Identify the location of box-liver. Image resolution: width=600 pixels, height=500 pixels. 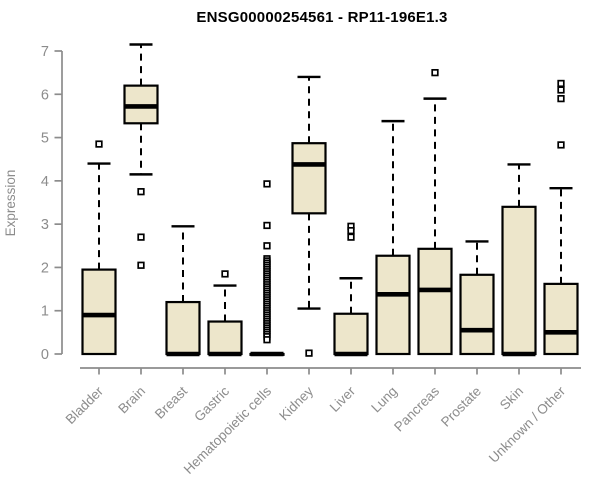
(351, 334).